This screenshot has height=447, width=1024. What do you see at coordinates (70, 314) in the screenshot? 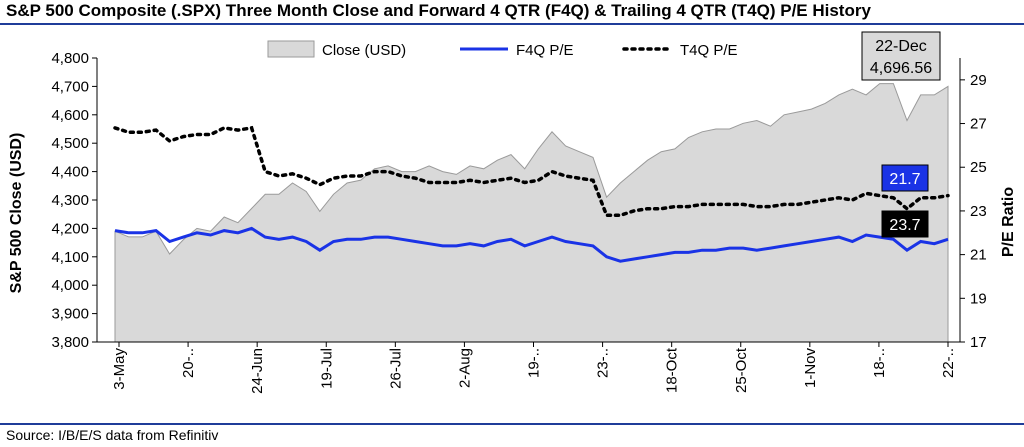
I see `y-tick-label: 3,900` at bounding box center [70, 314].